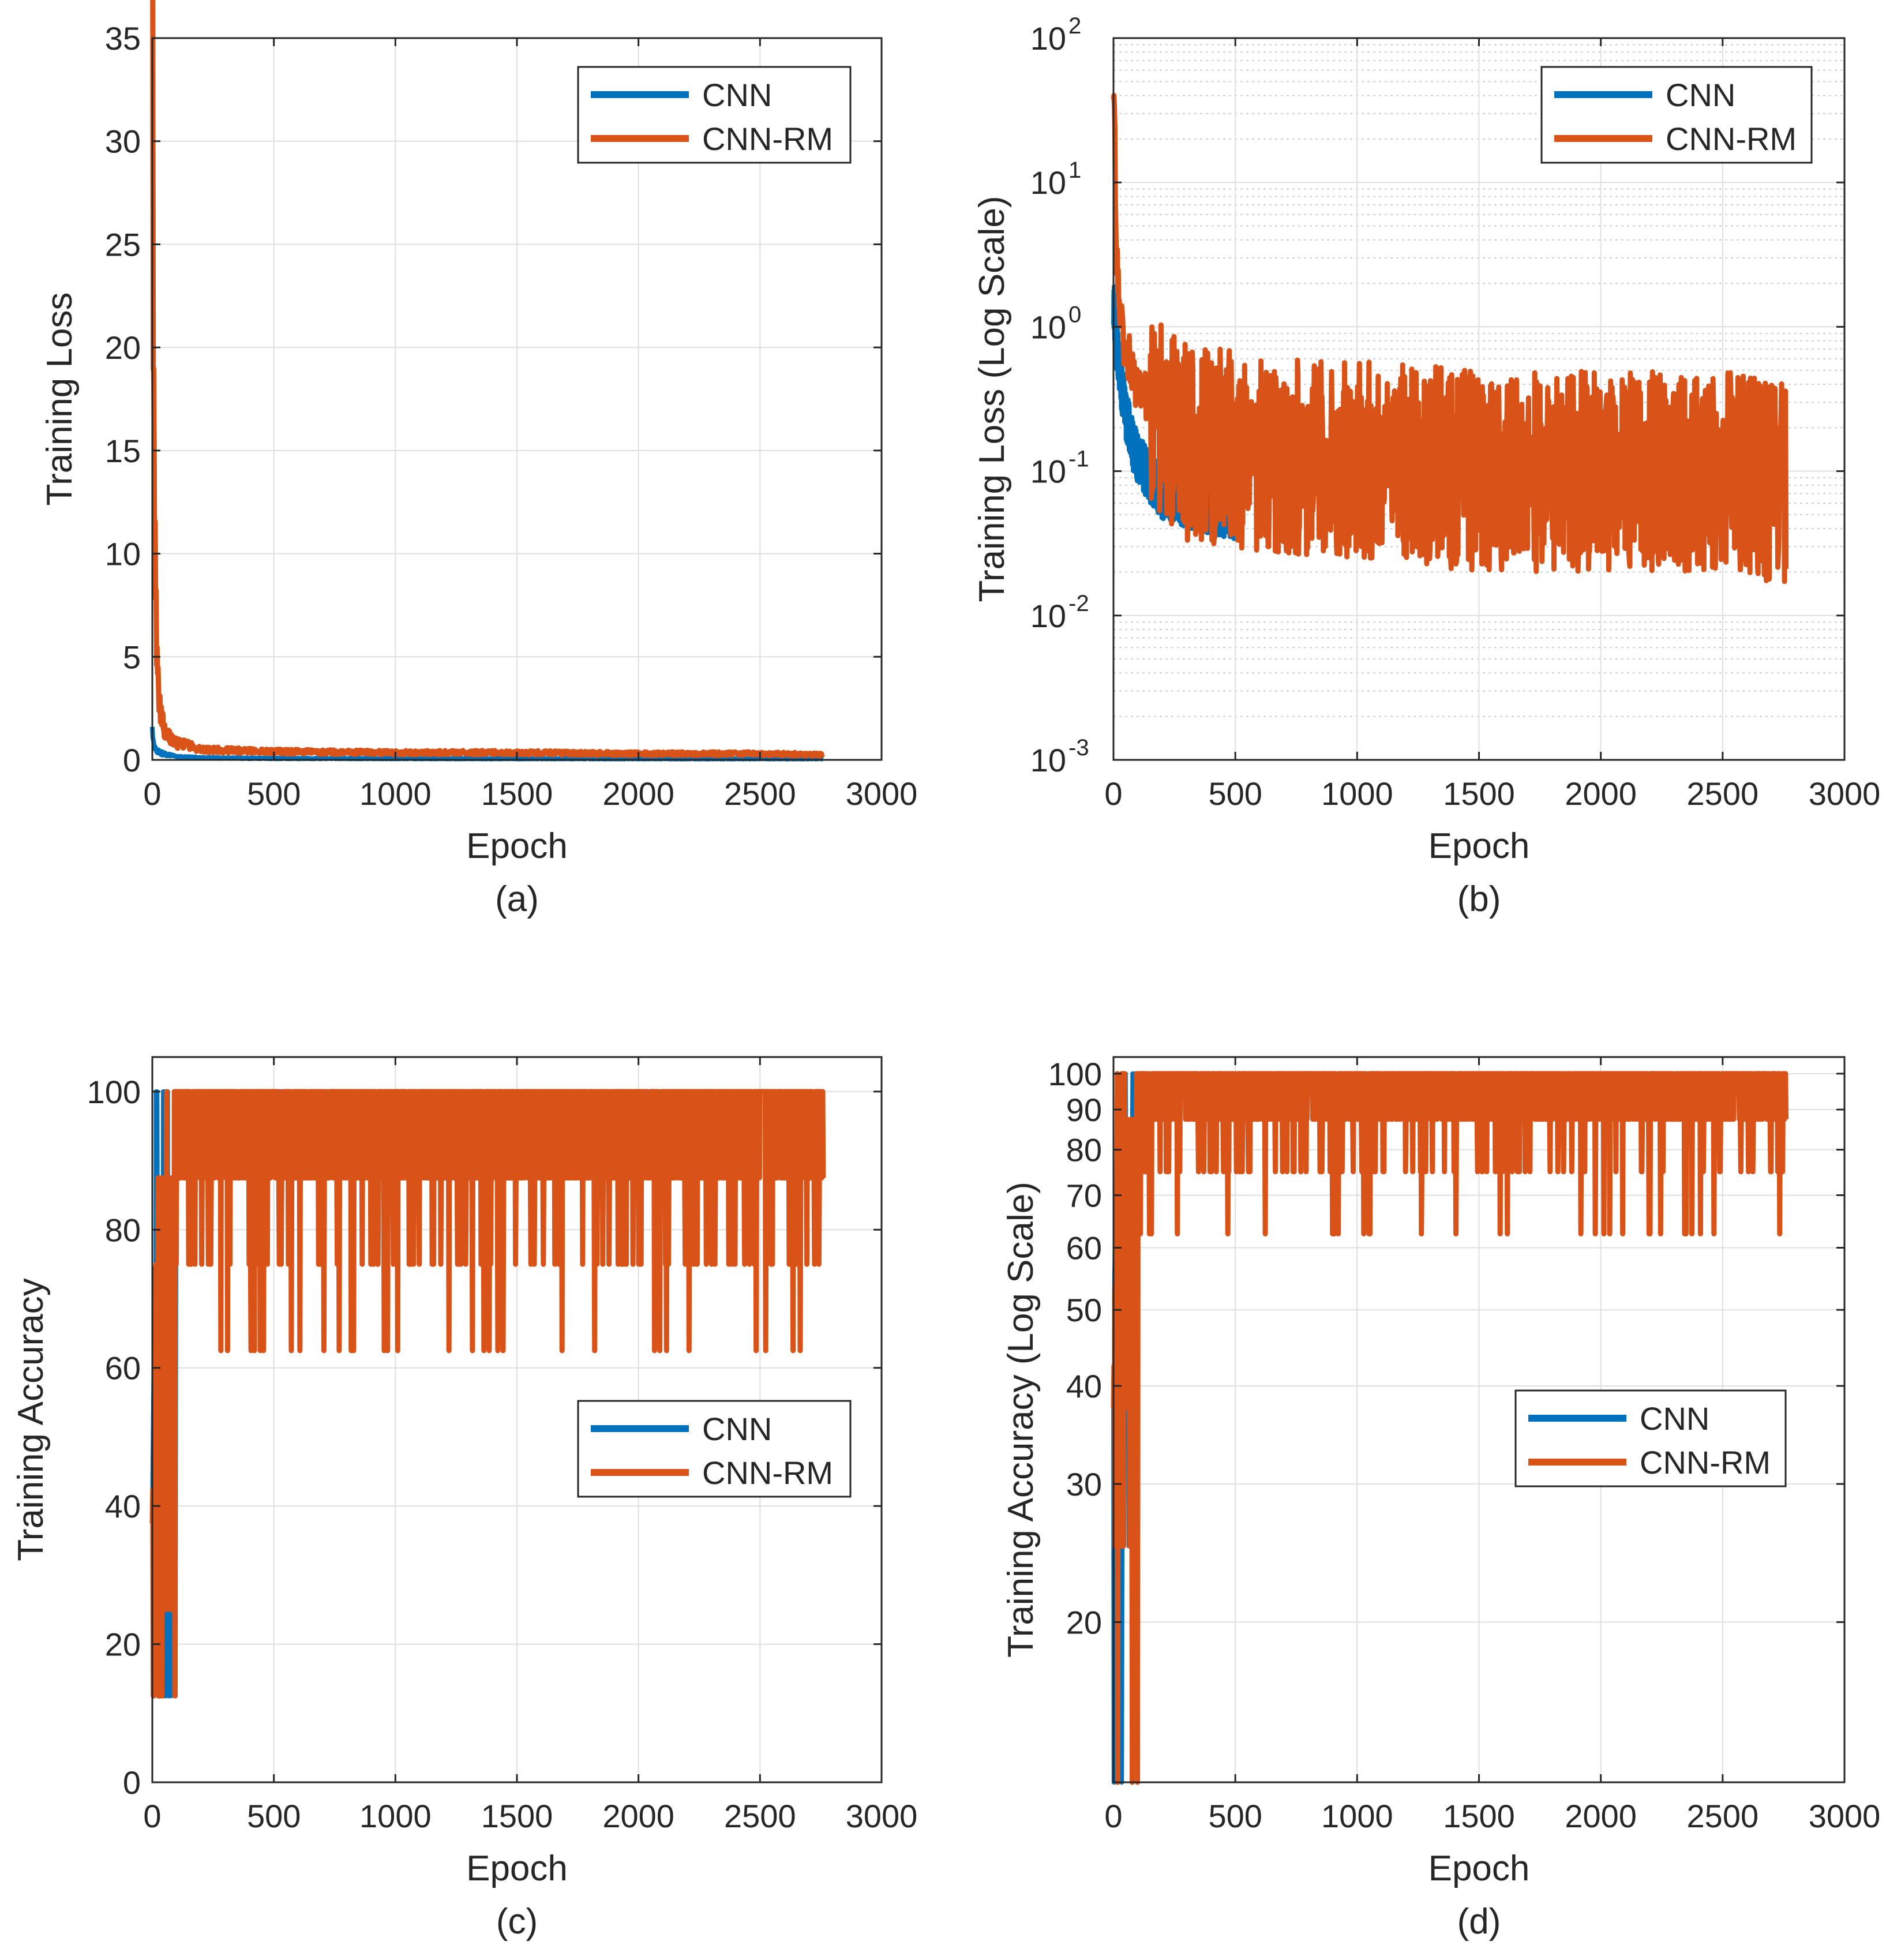  What do you see at coordinates (123, 451) in the screenshot?
I see `y-tick-label: 15` at bounding box center [123, 451].